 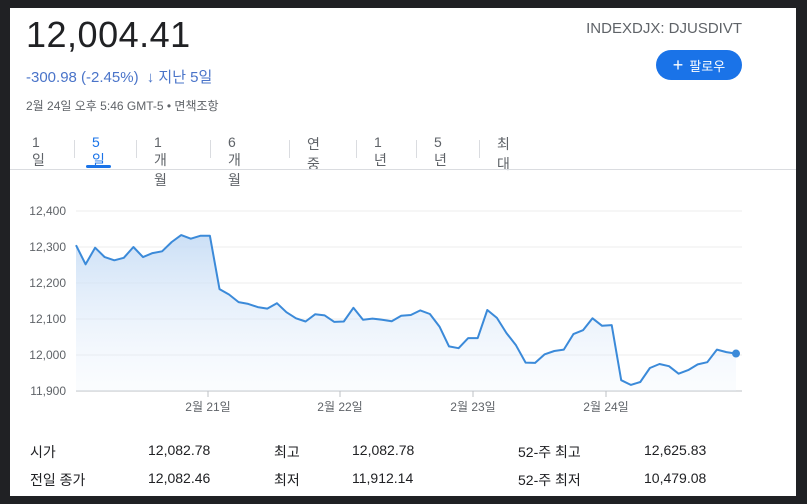 What do you see at coordinates (47, 355) in the screenshot?
I see `y-tick-label: 12,000` at bounding box center [47, 355].